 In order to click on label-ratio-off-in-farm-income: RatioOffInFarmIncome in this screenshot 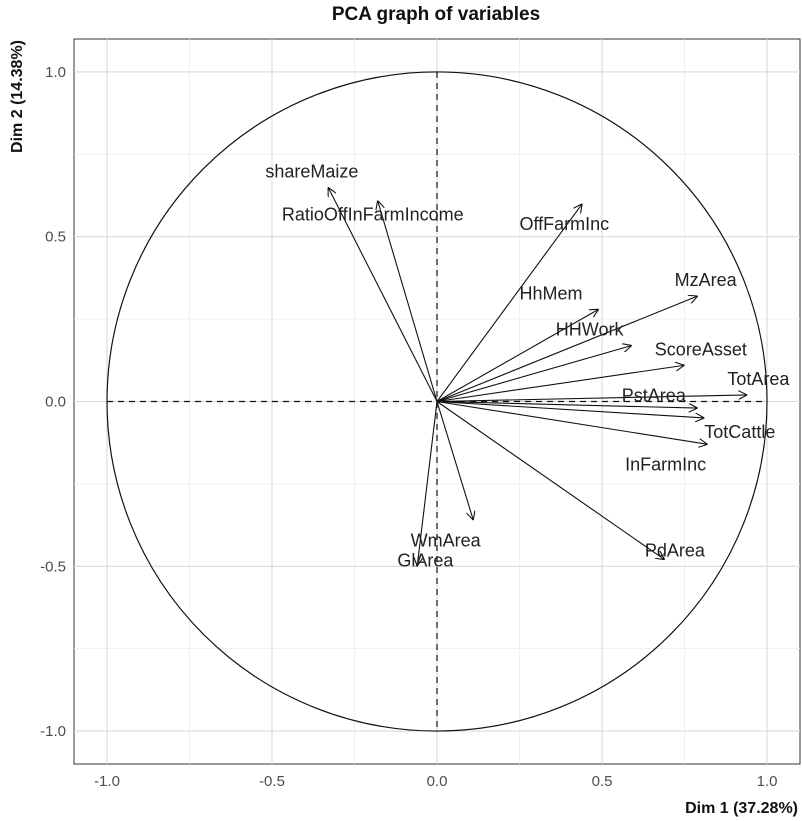, I will do `click(373, 214)`.